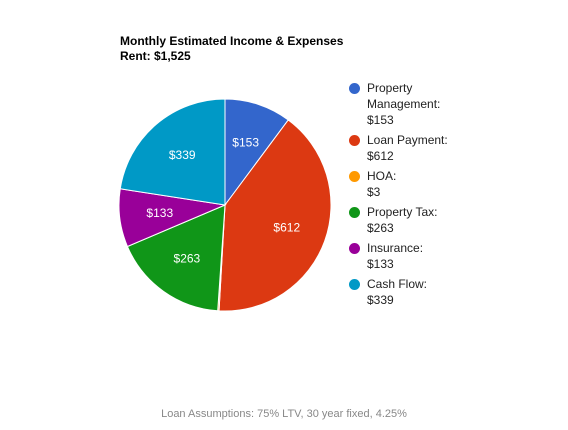 The height and width of the screenshot is (430, 568). Describe the element at coordinates (424, 220) in the screenshot. I see `legend-item-3: Property Tax: $263` at that location.